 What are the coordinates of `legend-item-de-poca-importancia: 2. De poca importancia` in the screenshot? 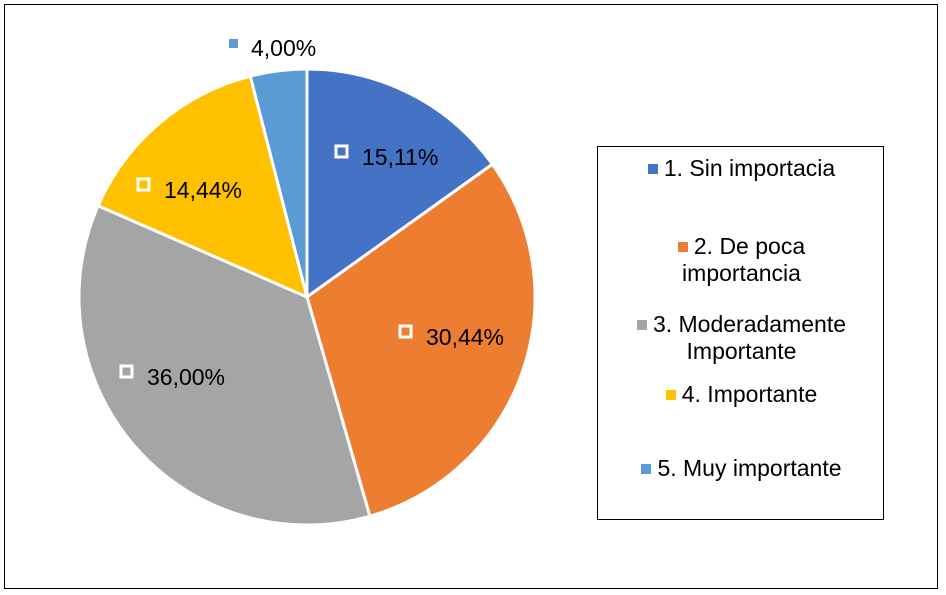 It's located at (741, 260).